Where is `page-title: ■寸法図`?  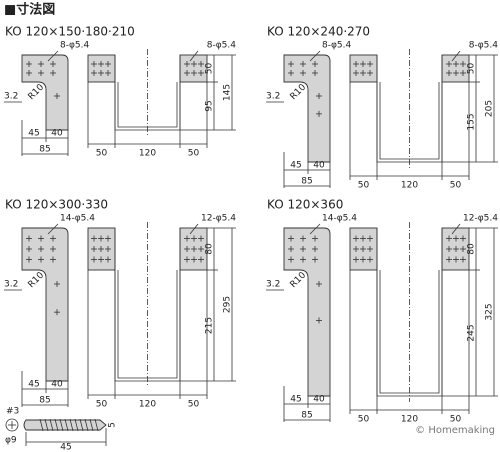 page-title: ■寸法図 is located at coordinates (29, 10).